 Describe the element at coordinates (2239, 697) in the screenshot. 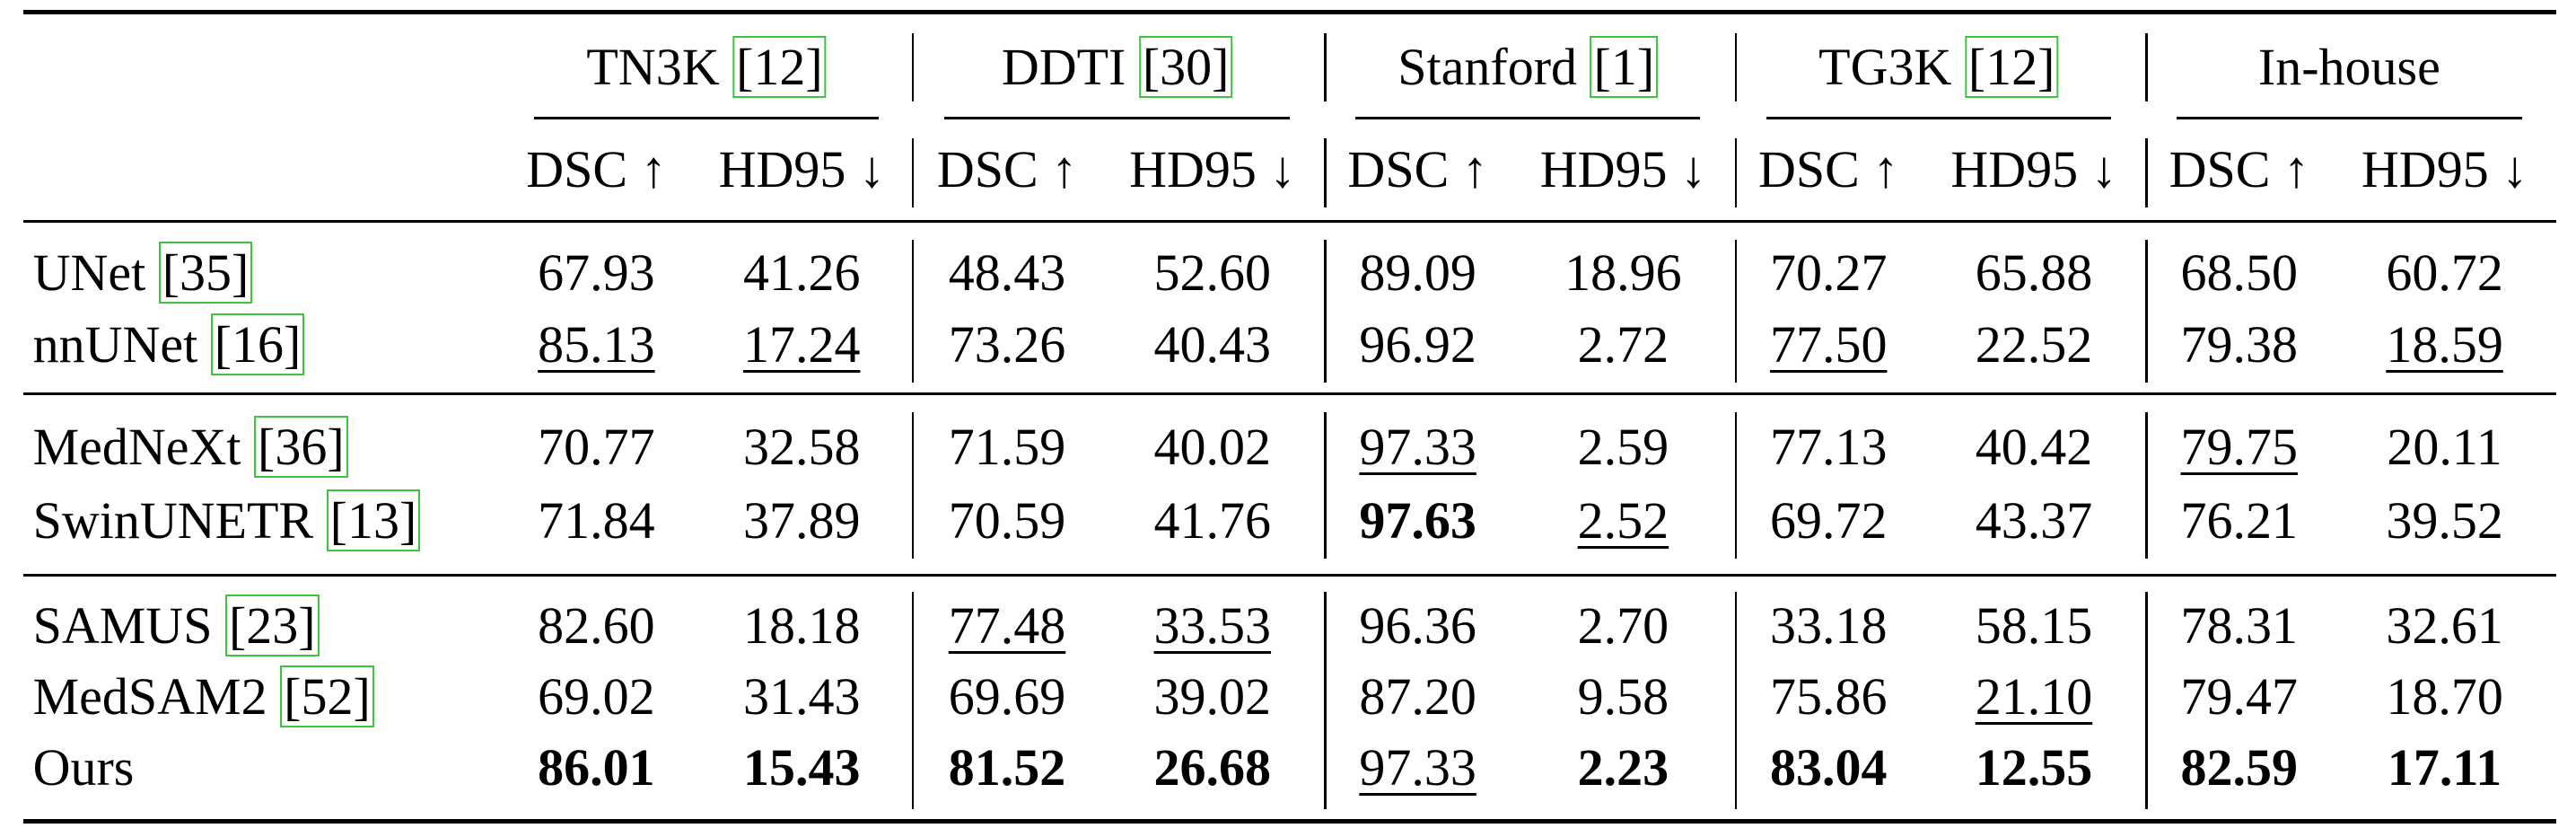

I see `cell-value: 79.47` at that location.